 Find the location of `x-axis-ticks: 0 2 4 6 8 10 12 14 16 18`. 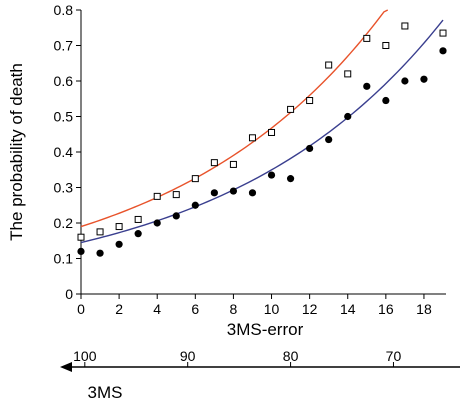

x-axis-ticks: 0 2 4 6 8 10 12 14 16 18 is located at coordinates (254, 305).